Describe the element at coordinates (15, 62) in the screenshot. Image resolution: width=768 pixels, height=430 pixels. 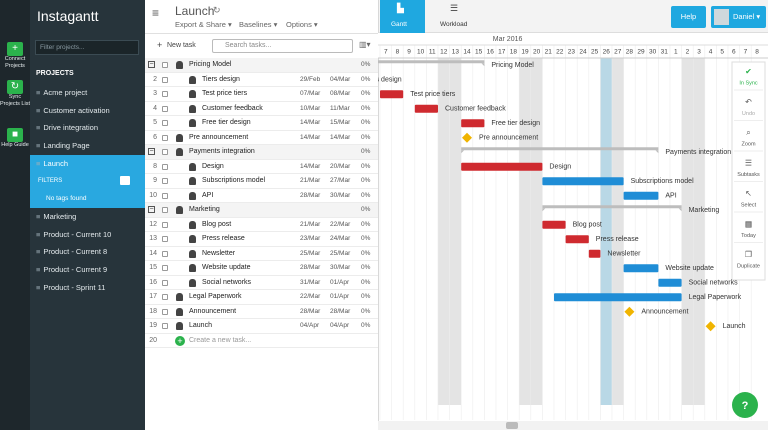
I see `sidebar-button-label: Connect Projects` at that location.